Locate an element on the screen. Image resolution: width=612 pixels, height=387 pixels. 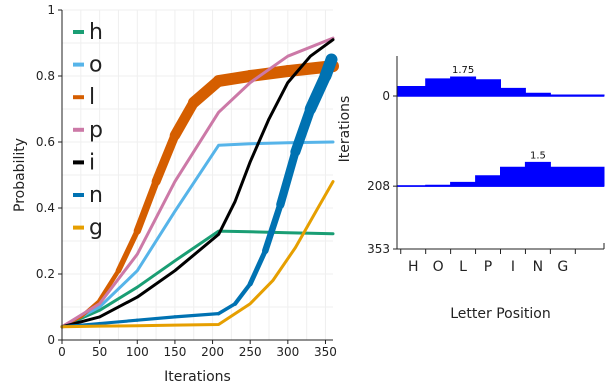
peak-label: 1.5 is located at coordinates (538, 155).